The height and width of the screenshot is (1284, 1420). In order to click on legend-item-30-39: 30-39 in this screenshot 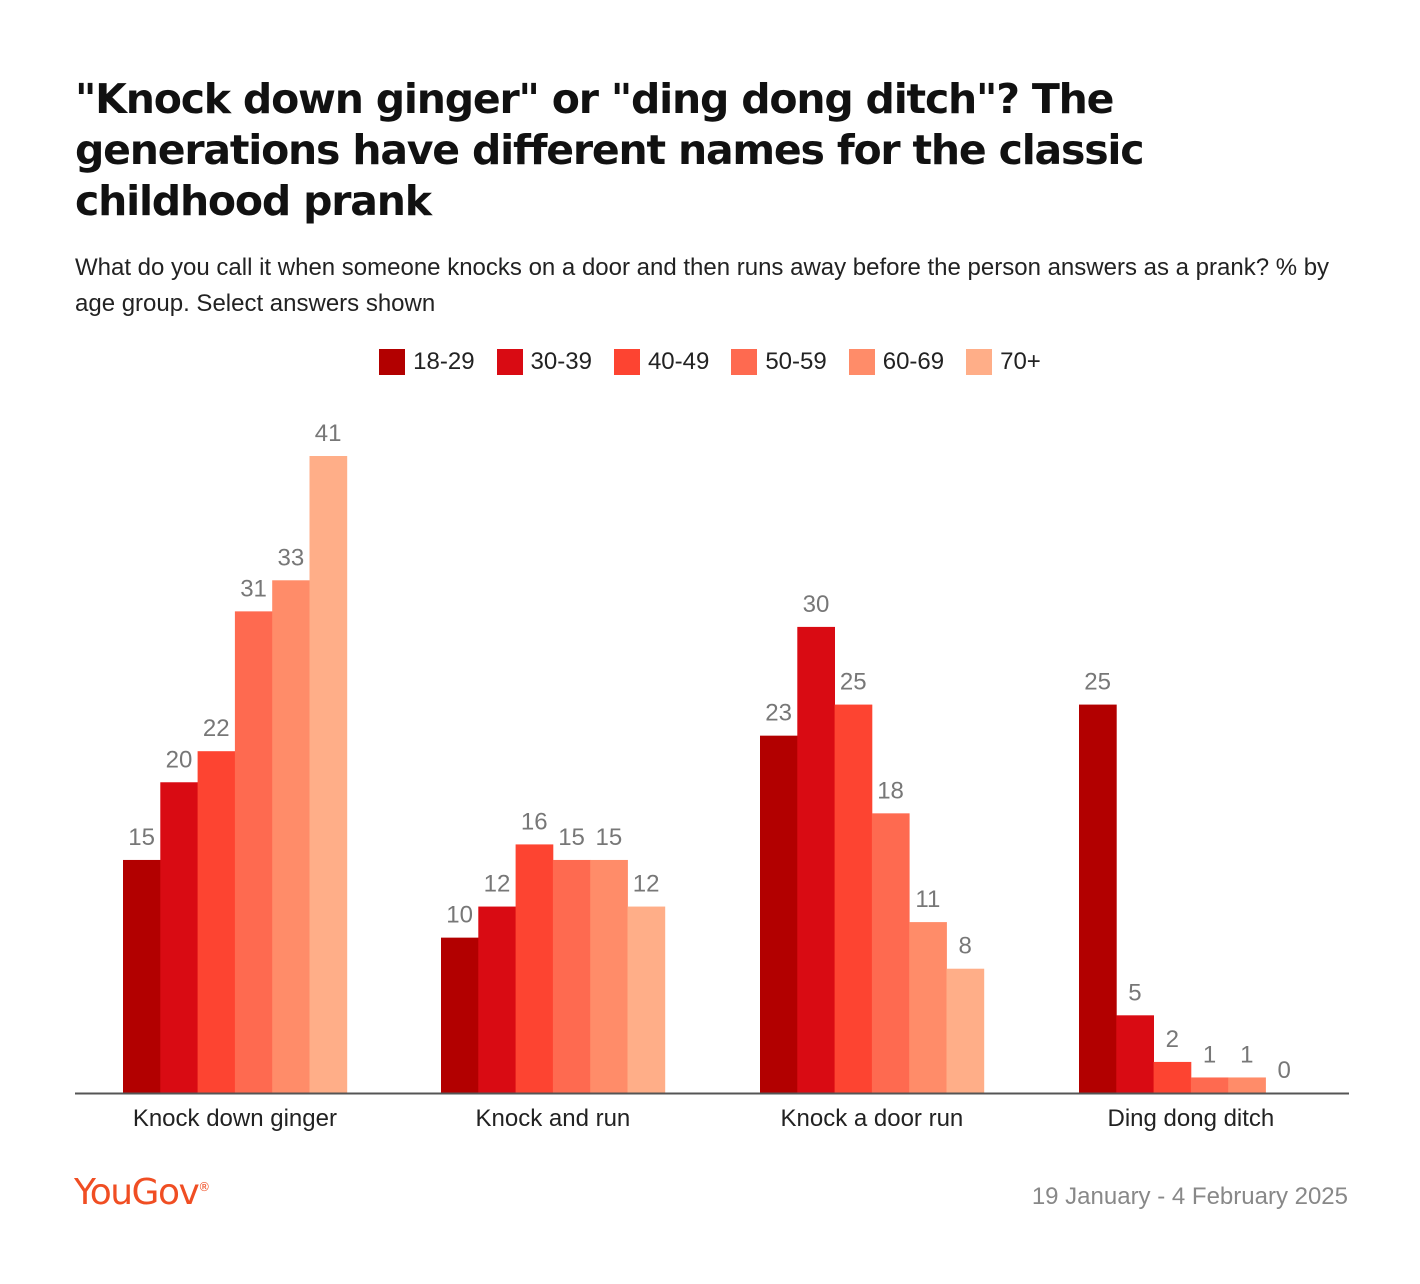, I will do `click(544, 362)`.